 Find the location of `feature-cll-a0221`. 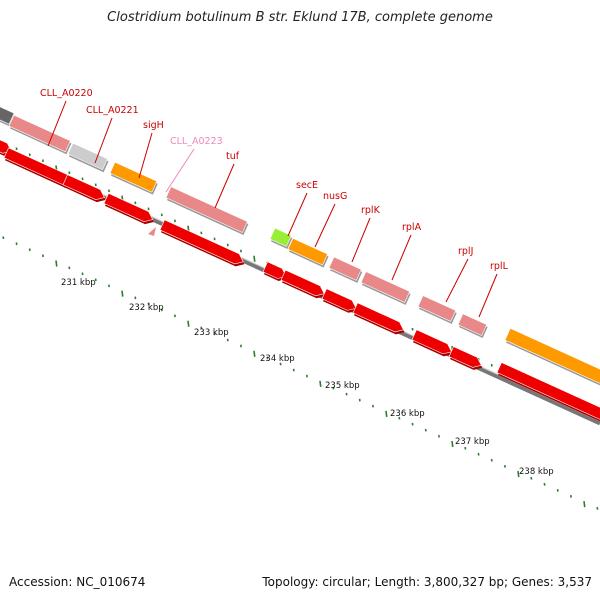

feature-cll-a0221 is located at coordinates (87, 156).